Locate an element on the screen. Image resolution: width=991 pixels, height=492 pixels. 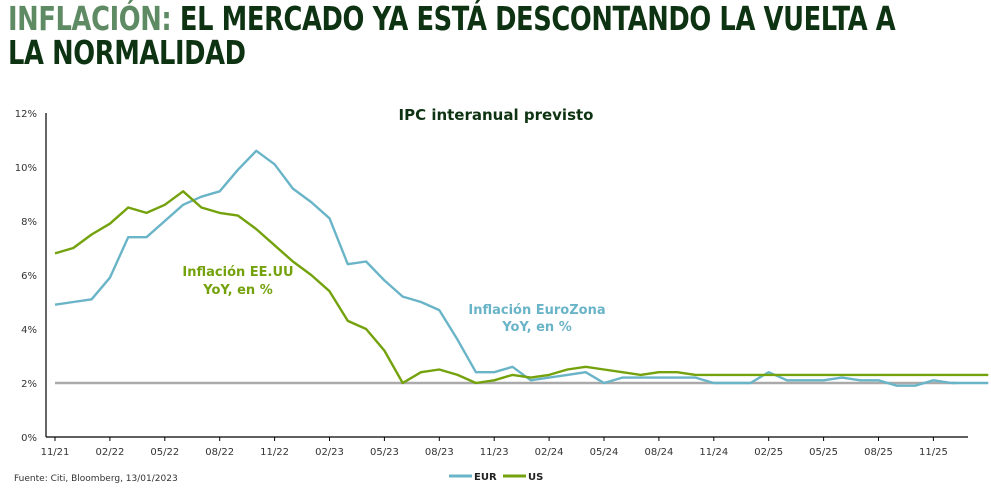
annotation-us-line2: YoY, en % is located at coordinates (237, 290).